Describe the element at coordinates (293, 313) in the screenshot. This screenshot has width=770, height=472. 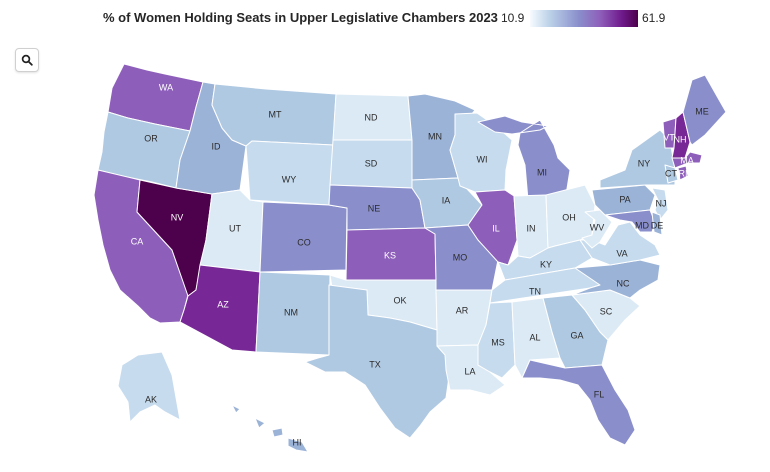
I see `state-nm` at that location.